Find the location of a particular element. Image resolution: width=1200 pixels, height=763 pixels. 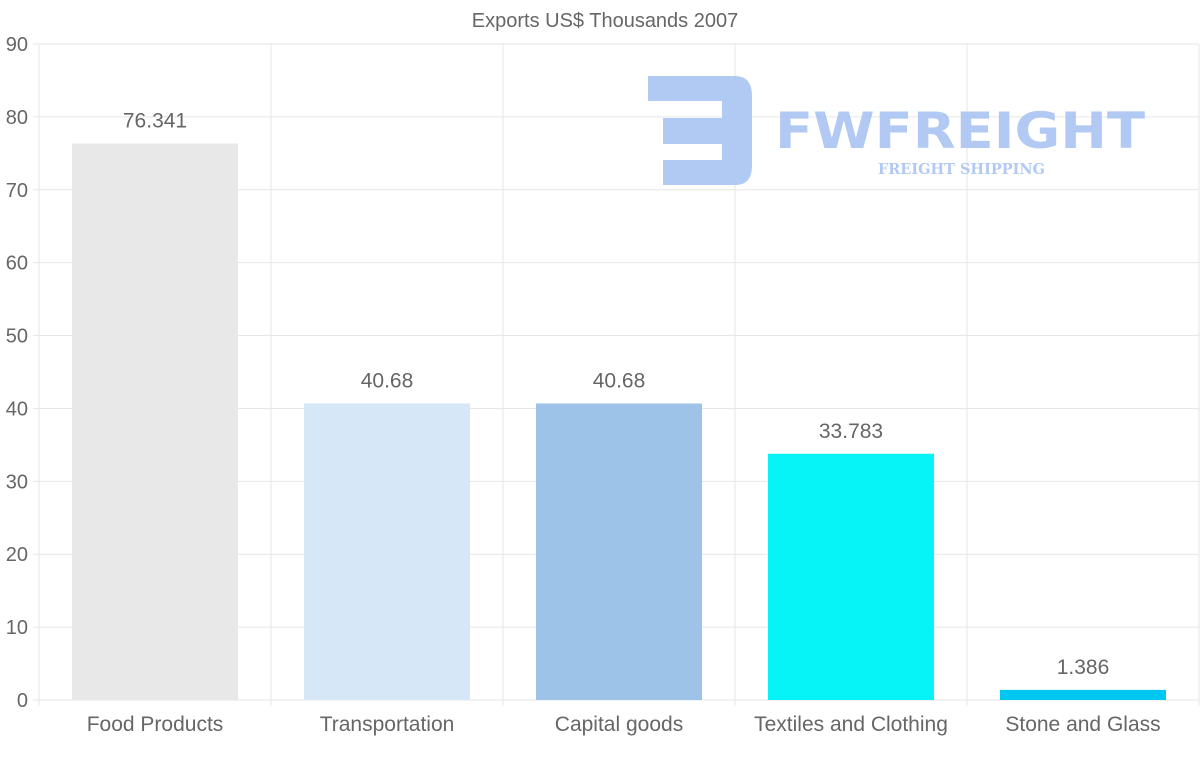

data-label: 76.341 is located at coordinates (155, 121).